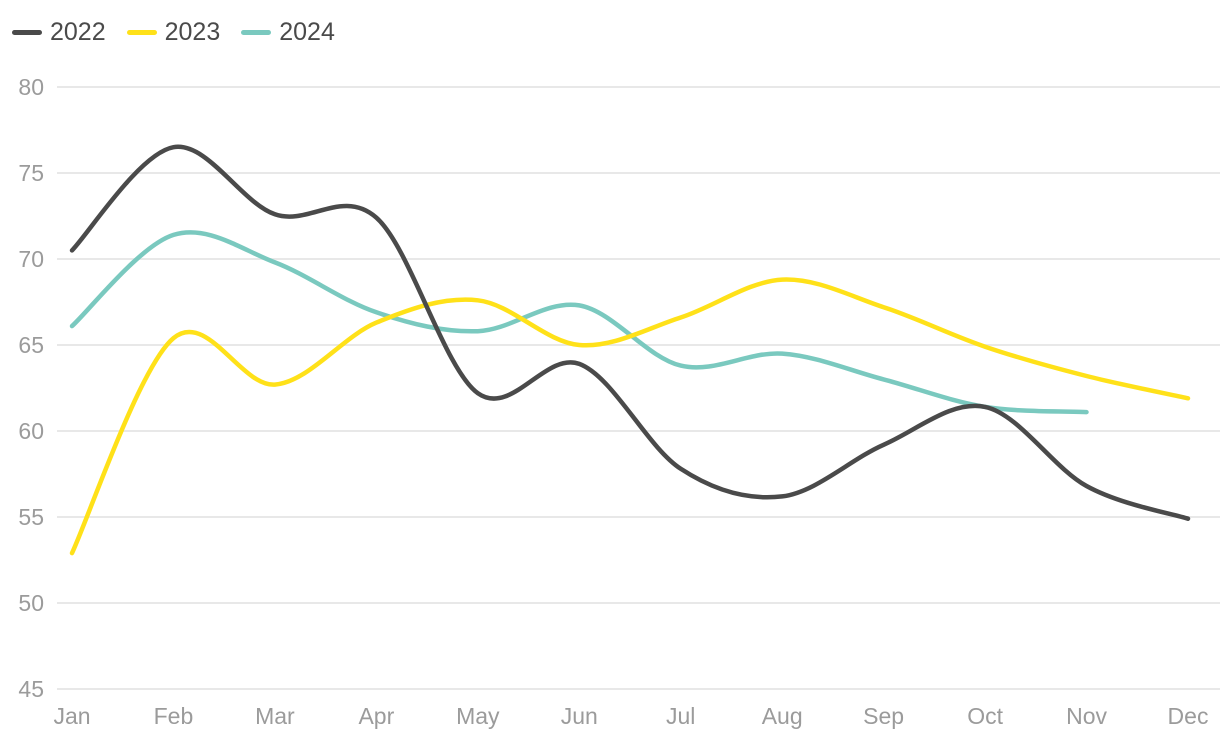 This screenshot has height=744, width=1220. What do you see at coordinates (27, 32) in the screenshot?
I see `legend-swatch-2022` at bounding box center [27, 32].